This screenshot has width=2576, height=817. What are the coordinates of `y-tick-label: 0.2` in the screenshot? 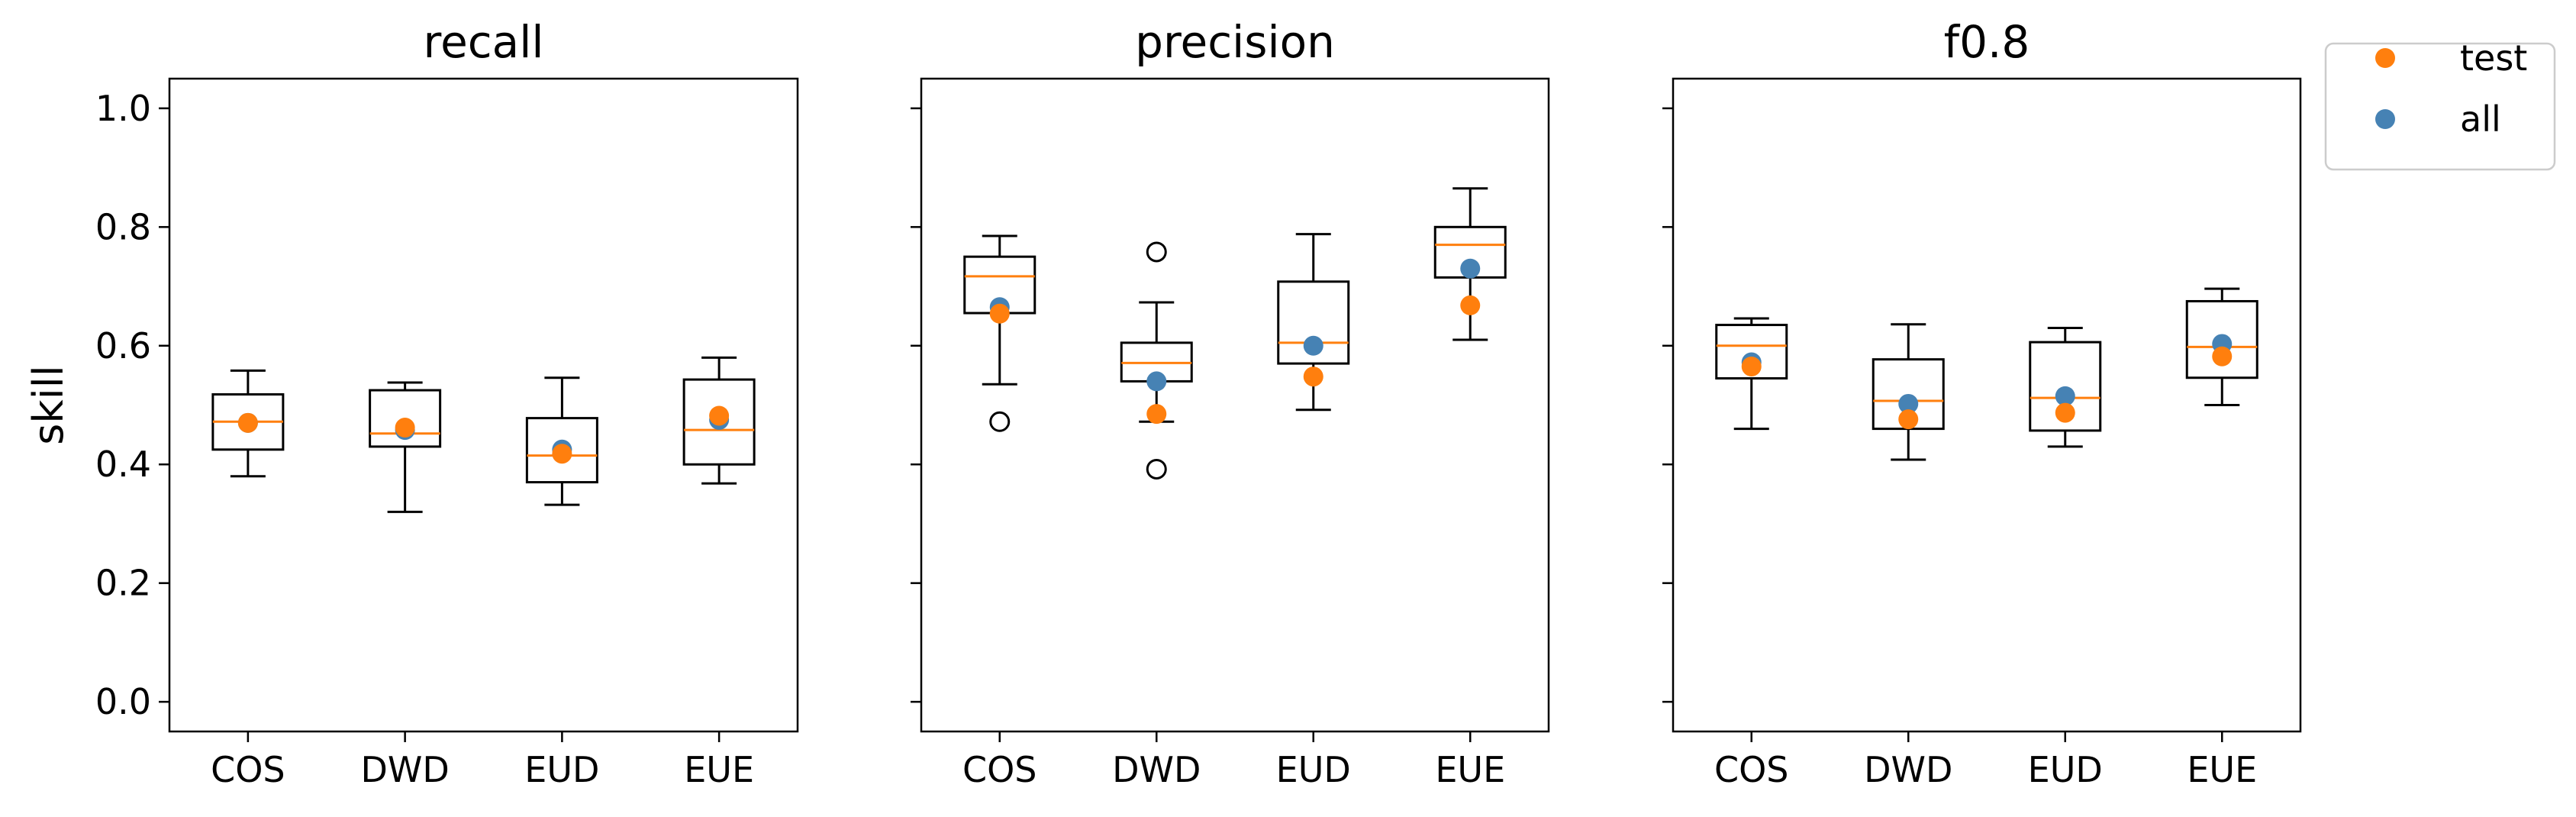 It's located at (123, 583).